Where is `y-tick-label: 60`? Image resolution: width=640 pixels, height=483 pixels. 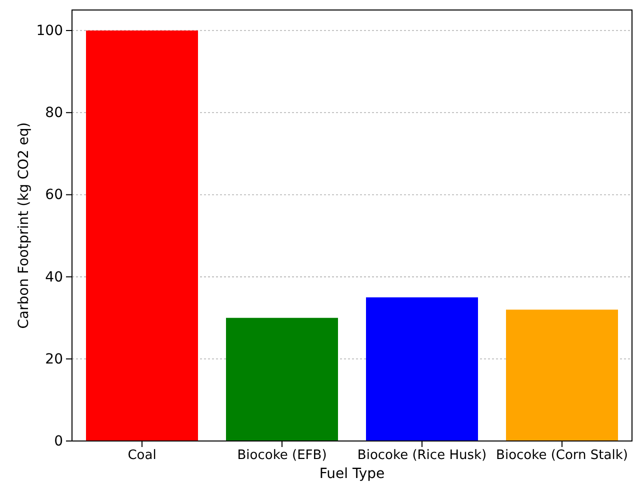
y-tick-label: 60 is located at coordinates (54, 195).